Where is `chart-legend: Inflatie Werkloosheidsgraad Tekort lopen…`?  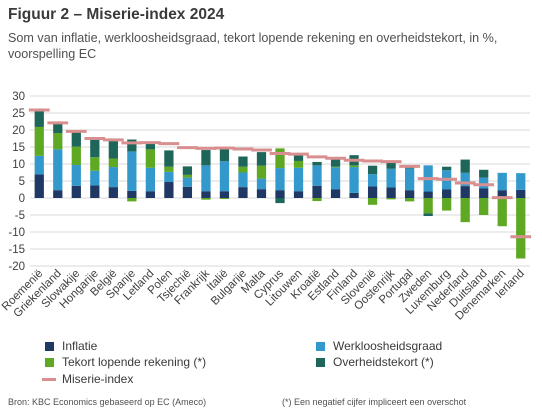
chart-legend: Inflatie Werkloosheidsgraad Tekort lopen… is located at coordinates (271, 362).